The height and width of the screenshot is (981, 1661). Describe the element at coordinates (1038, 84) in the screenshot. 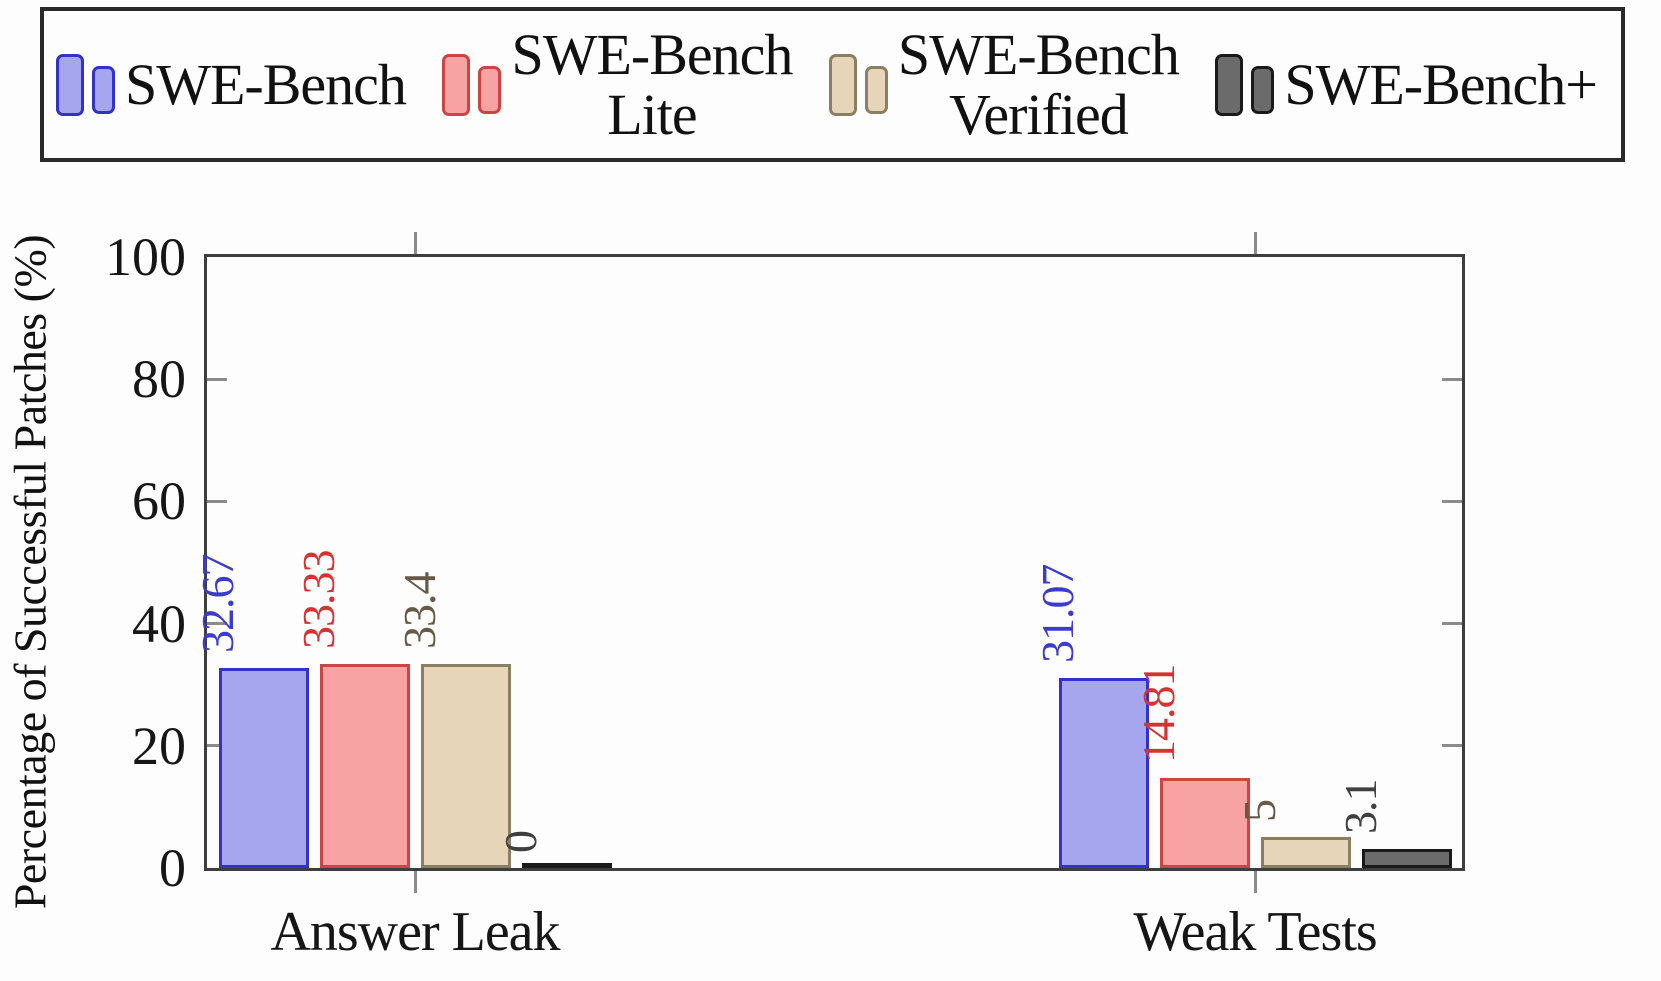

I see `legend-entry-label: SWE-Bench Verified` at that location.